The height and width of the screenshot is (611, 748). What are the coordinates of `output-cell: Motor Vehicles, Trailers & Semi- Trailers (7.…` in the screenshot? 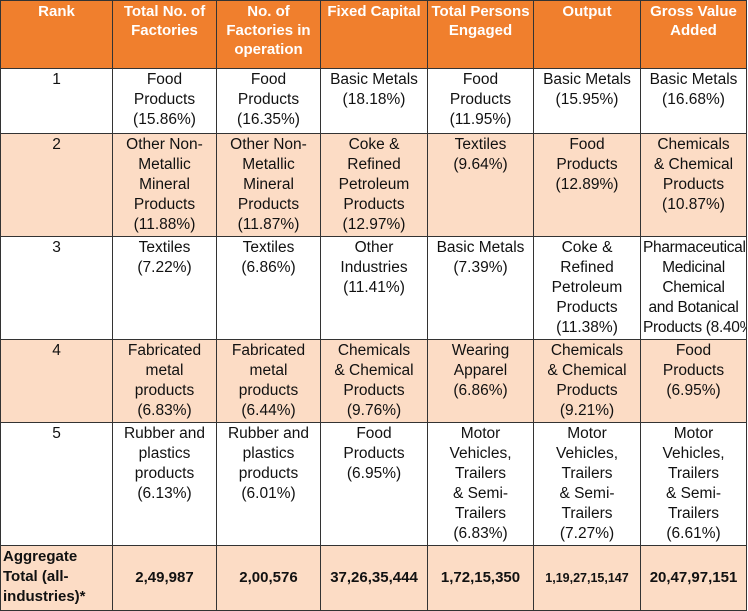 It's located at (587, 484).